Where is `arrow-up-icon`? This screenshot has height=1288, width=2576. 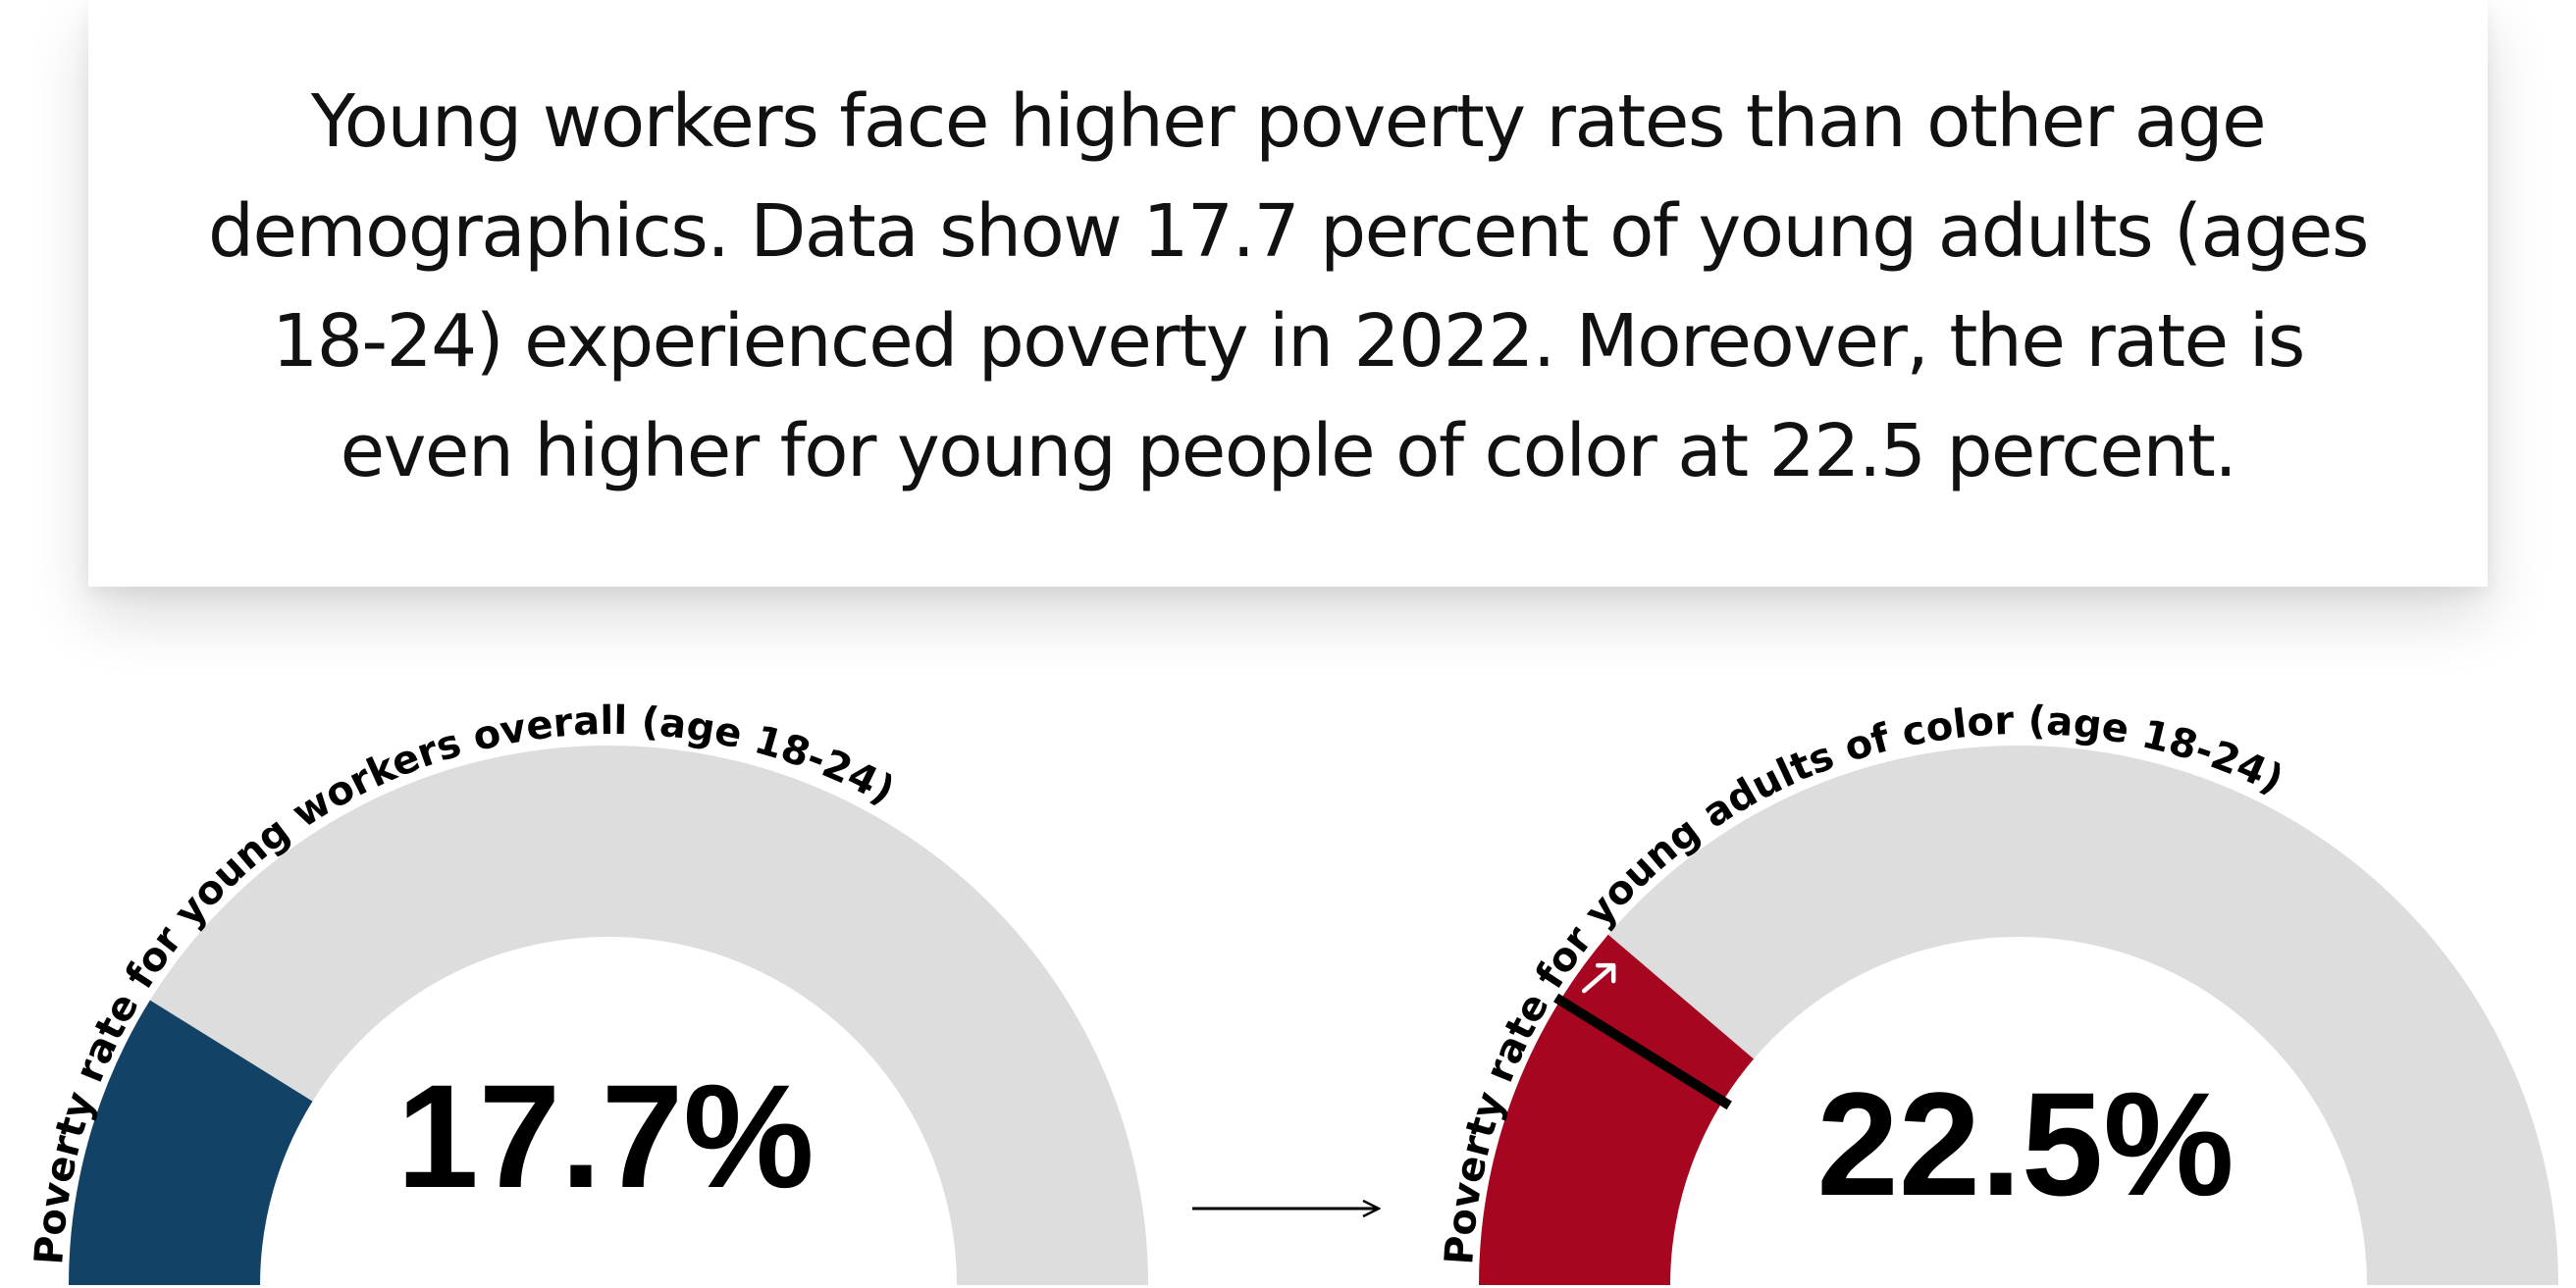 arrow-up-icon is located at coordinates (1598, 978).